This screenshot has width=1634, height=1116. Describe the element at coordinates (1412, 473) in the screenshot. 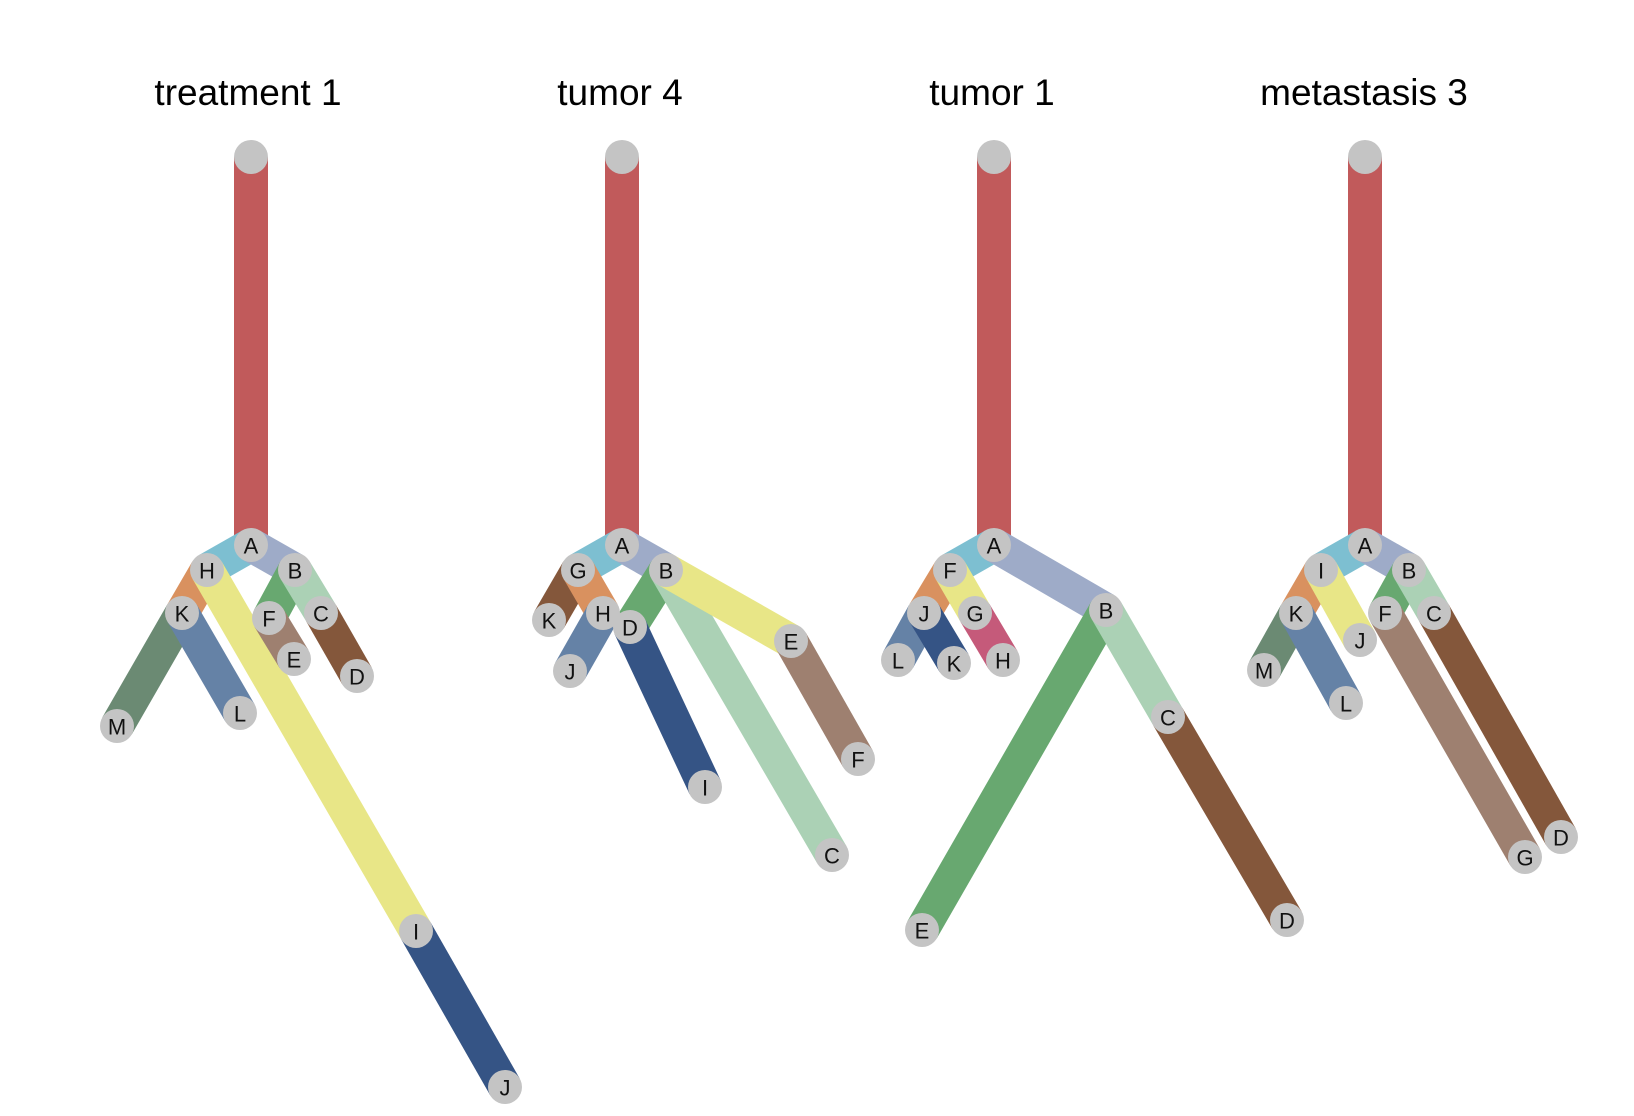

I see `tree-metastasis-3: metastasis 3 A I B K JF C M L GD` at that location.